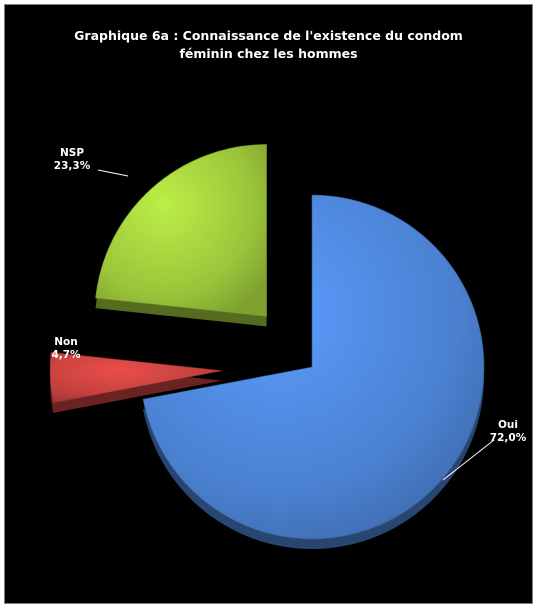  I want to click on pie-slice-nsp, so click(181, 235).